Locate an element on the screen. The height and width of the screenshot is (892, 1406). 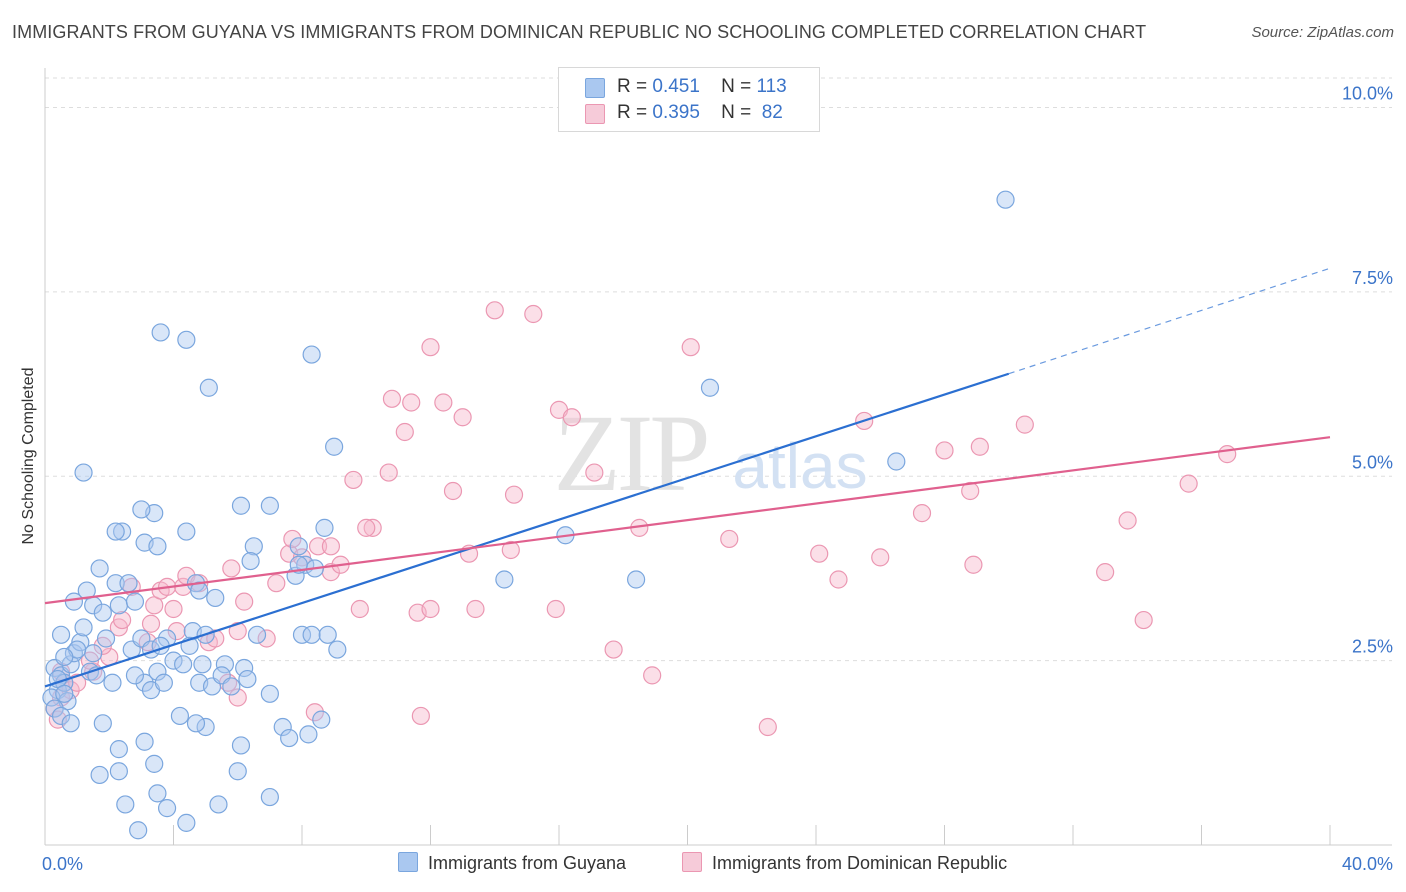
bottom-legend-swatch-dominican is located at coordinates (692, 862).